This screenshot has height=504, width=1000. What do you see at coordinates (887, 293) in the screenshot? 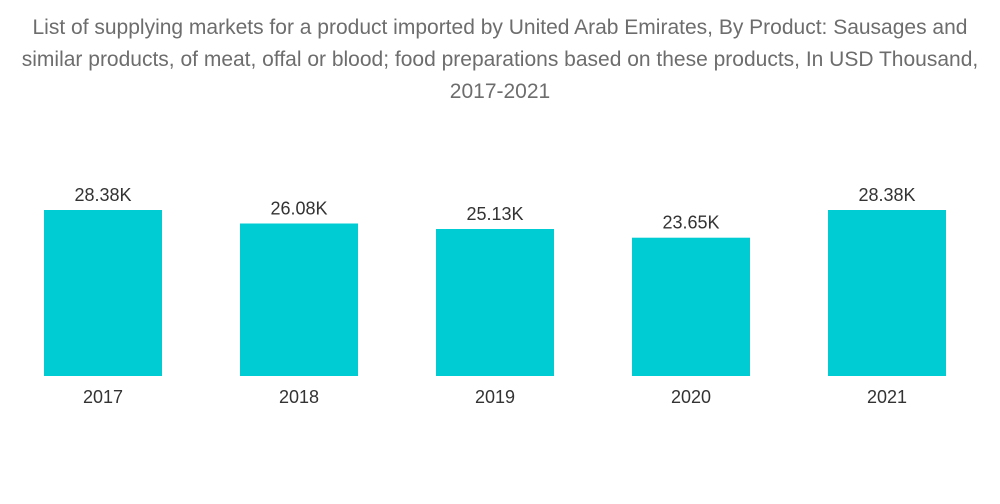
I see `bar-2021` at bounding box center [887, 293].